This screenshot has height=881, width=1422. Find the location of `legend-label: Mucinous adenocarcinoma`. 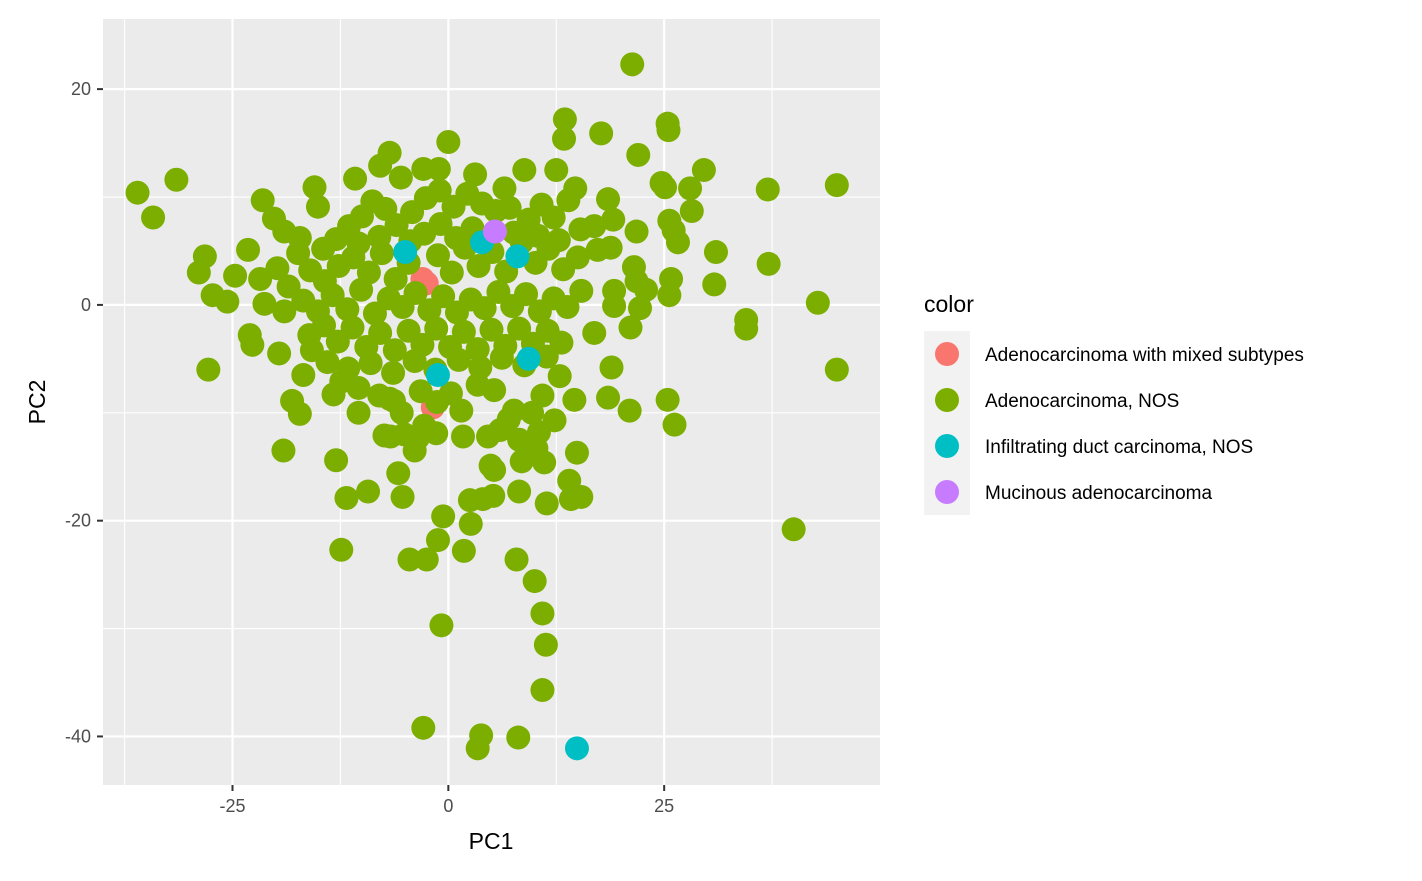

legend-label: Mucinous adenocarcinoma is located at coordinates (1099, 493).